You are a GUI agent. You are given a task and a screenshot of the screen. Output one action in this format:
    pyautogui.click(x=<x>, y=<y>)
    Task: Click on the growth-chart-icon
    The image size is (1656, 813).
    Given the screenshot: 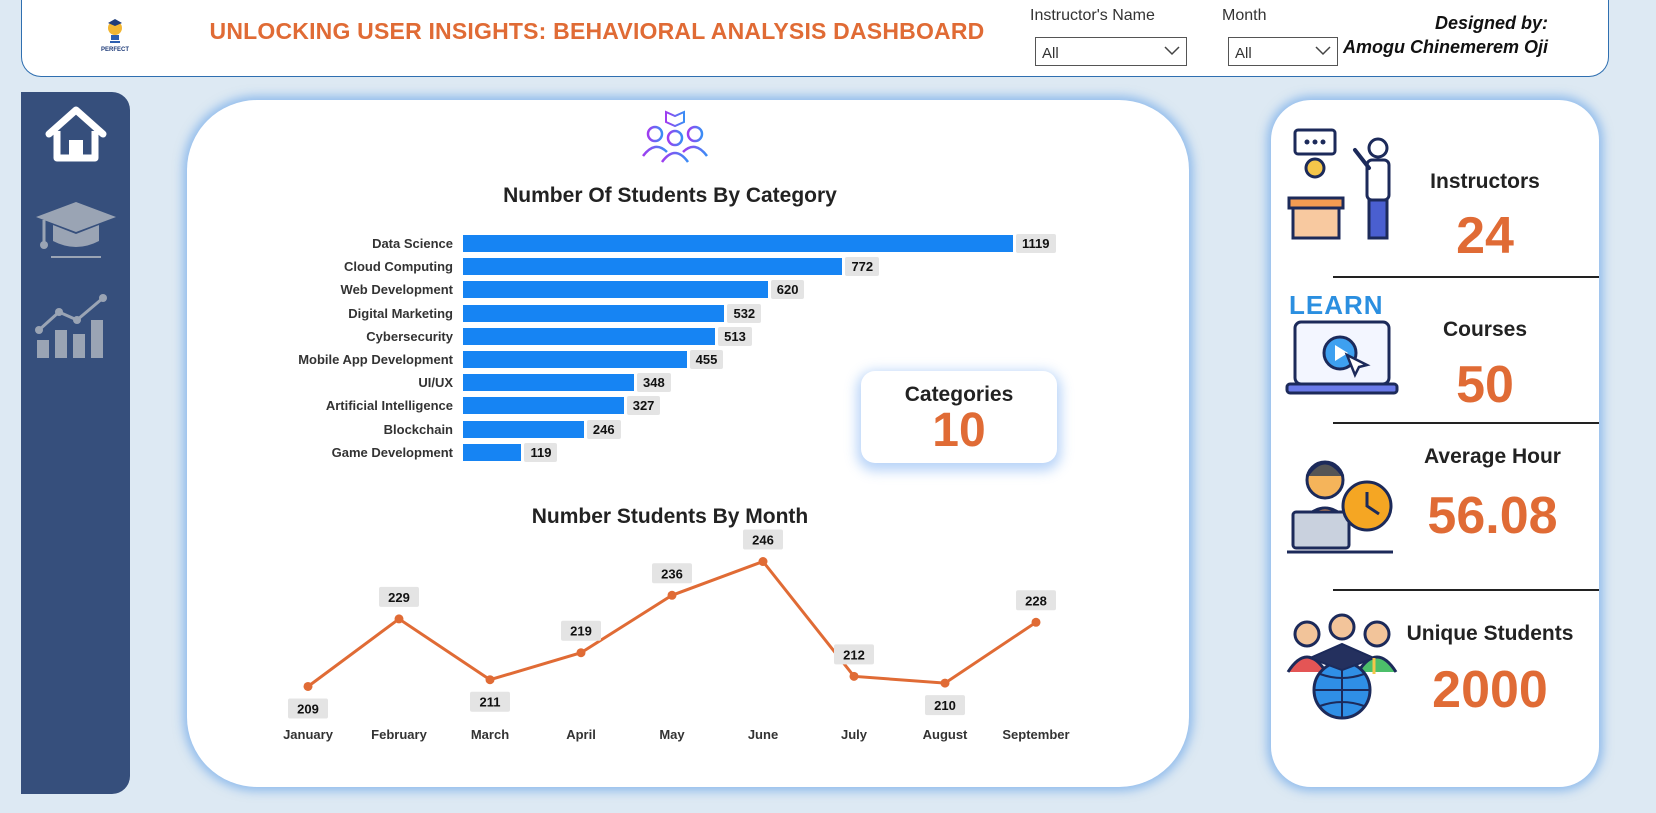 What is the action you would take?
    pyautogui.click(x=71, y=326)
    